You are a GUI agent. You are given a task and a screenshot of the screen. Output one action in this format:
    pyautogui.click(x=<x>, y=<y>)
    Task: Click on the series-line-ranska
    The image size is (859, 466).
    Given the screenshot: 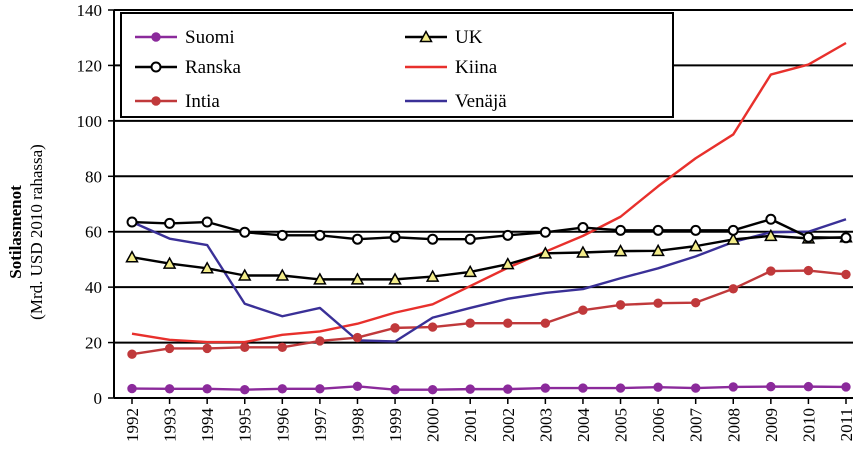 What is the action you would take?
    pyautogui.click(x=489, y=229)
    